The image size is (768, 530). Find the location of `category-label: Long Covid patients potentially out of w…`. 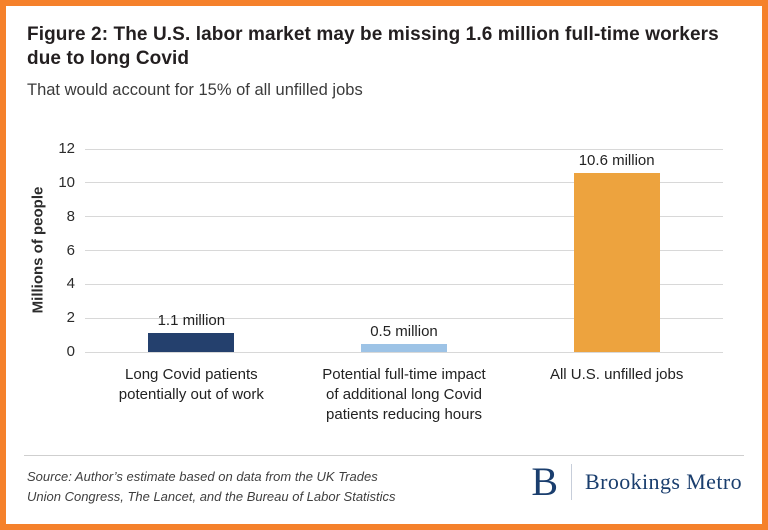

category-label: Long Covid patients potentially out of w… is located at coordinates (191, 384).